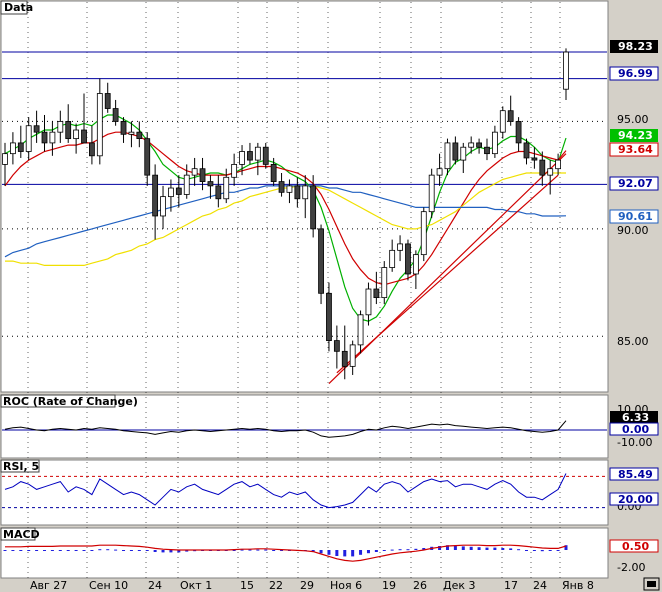  I want to click on badge-94-23-text: 94.23, so click(635, 135).